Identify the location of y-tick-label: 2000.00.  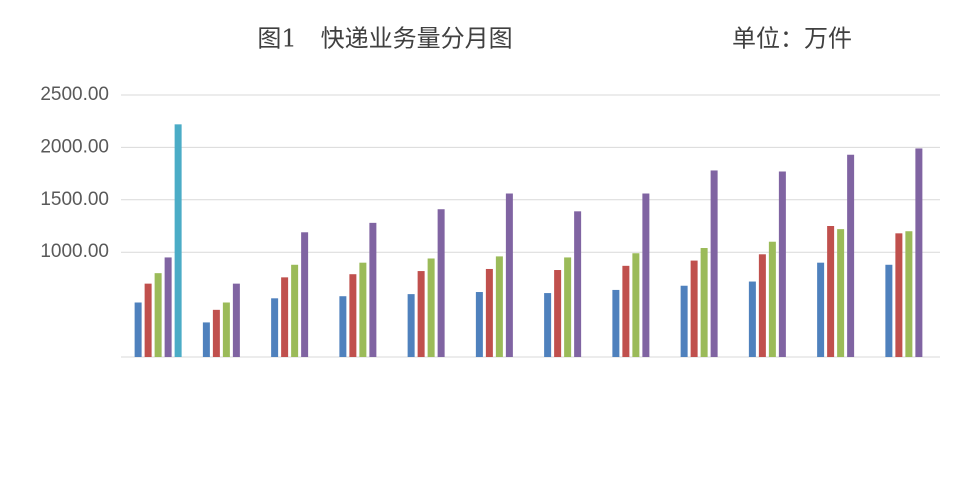
(74, 146).